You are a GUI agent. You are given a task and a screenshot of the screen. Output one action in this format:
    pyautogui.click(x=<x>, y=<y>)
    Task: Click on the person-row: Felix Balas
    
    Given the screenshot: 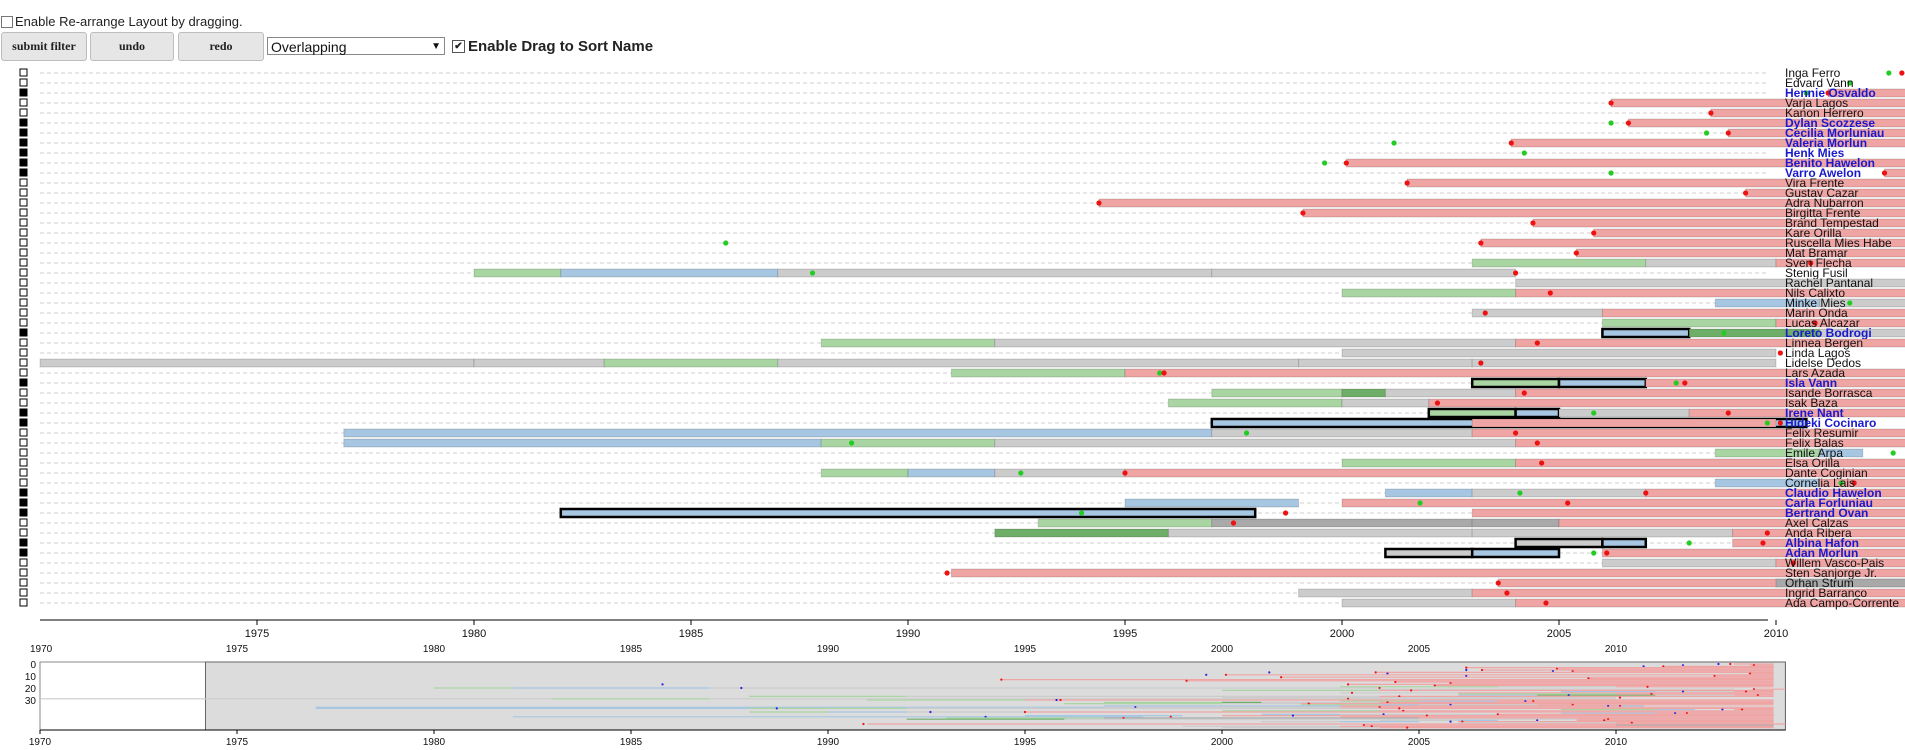 What is the action you would take?
    pyautogui.click(x=962, y=443)
    